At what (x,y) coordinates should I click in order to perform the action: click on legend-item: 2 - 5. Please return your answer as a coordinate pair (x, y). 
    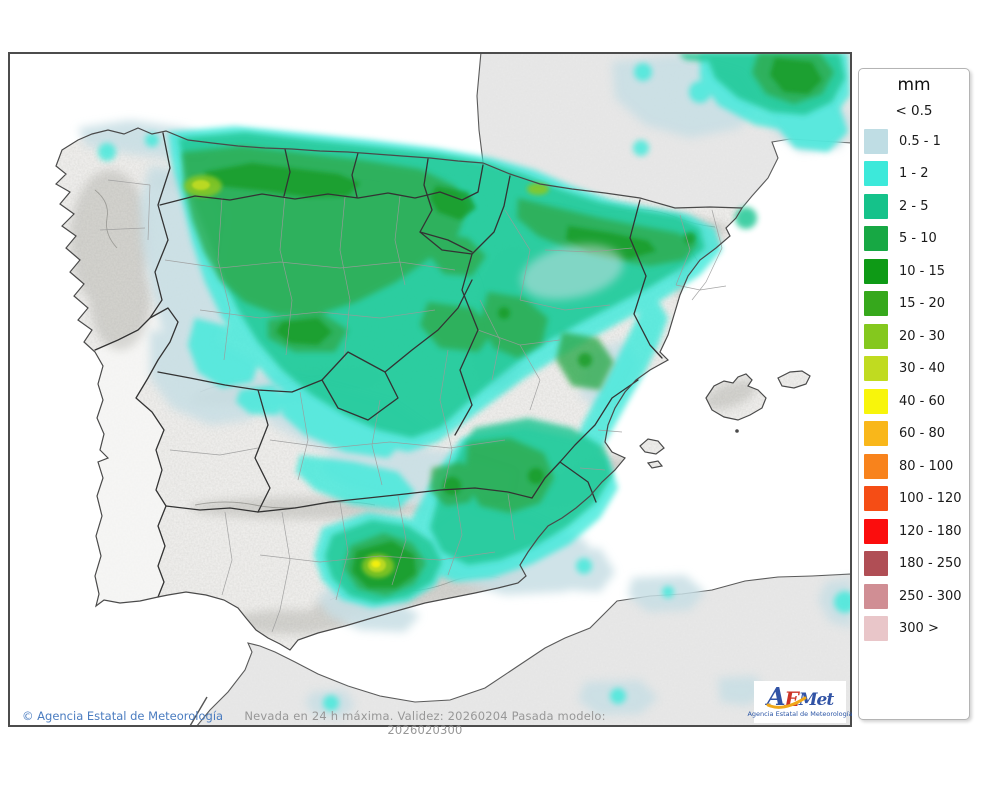
    Looking at the image, I should click on (914, 206).